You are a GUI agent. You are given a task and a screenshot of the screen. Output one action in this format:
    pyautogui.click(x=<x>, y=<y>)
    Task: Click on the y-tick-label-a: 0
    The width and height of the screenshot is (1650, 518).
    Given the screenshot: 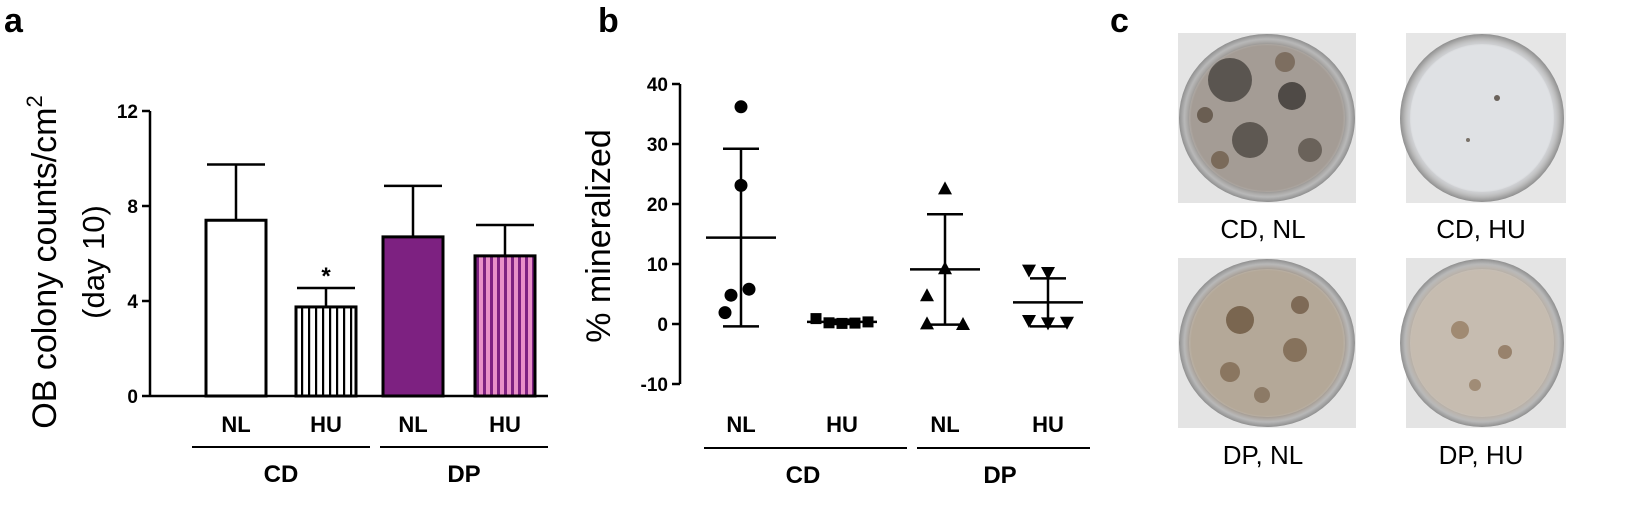 What is the action you would take?
    pyautogui.click(x=132, y=397)
    